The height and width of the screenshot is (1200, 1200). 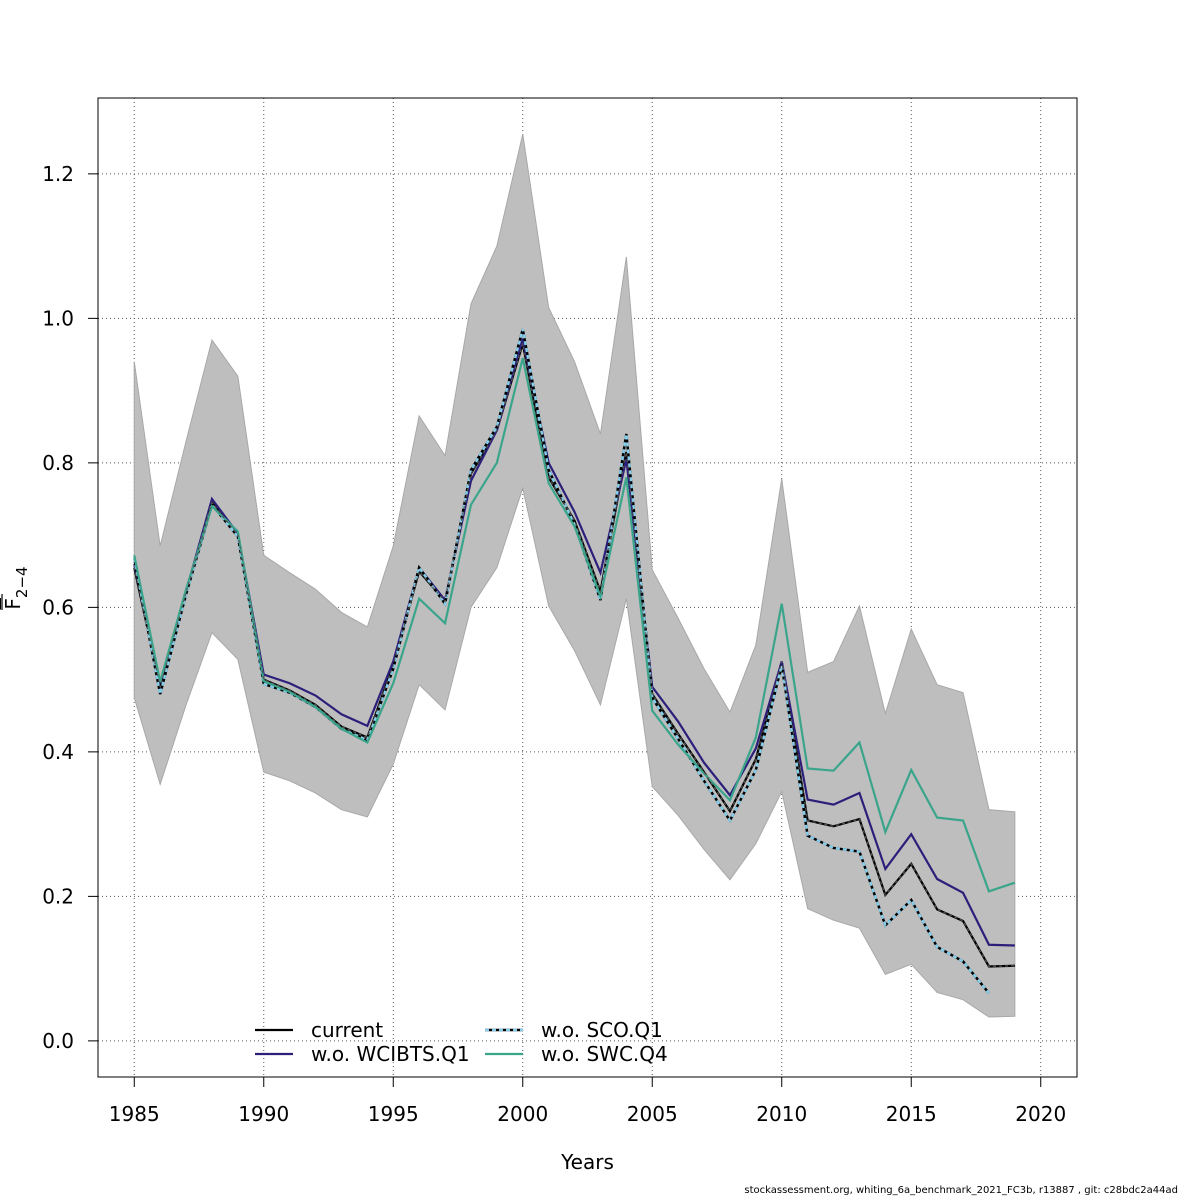 What do you see at coordinates (58, 318) in the screenshot?
I see `y-tick-label: 1.0` at bounding box center [58, 318].